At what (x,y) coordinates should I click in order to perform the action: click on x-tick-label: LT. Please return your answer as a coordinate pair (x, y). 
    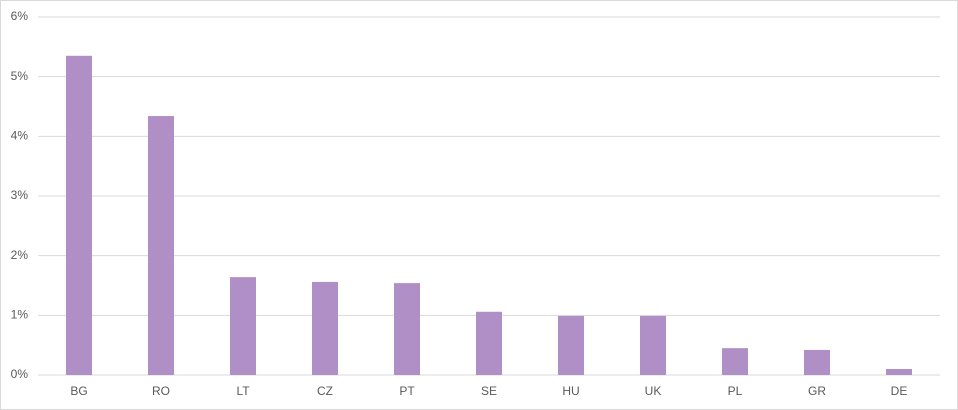
    Looking at the image, I should click on (243, 391).